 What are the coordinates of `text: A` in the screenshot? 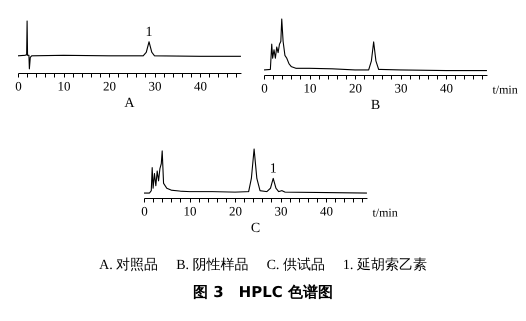 It's located at (129, 103).